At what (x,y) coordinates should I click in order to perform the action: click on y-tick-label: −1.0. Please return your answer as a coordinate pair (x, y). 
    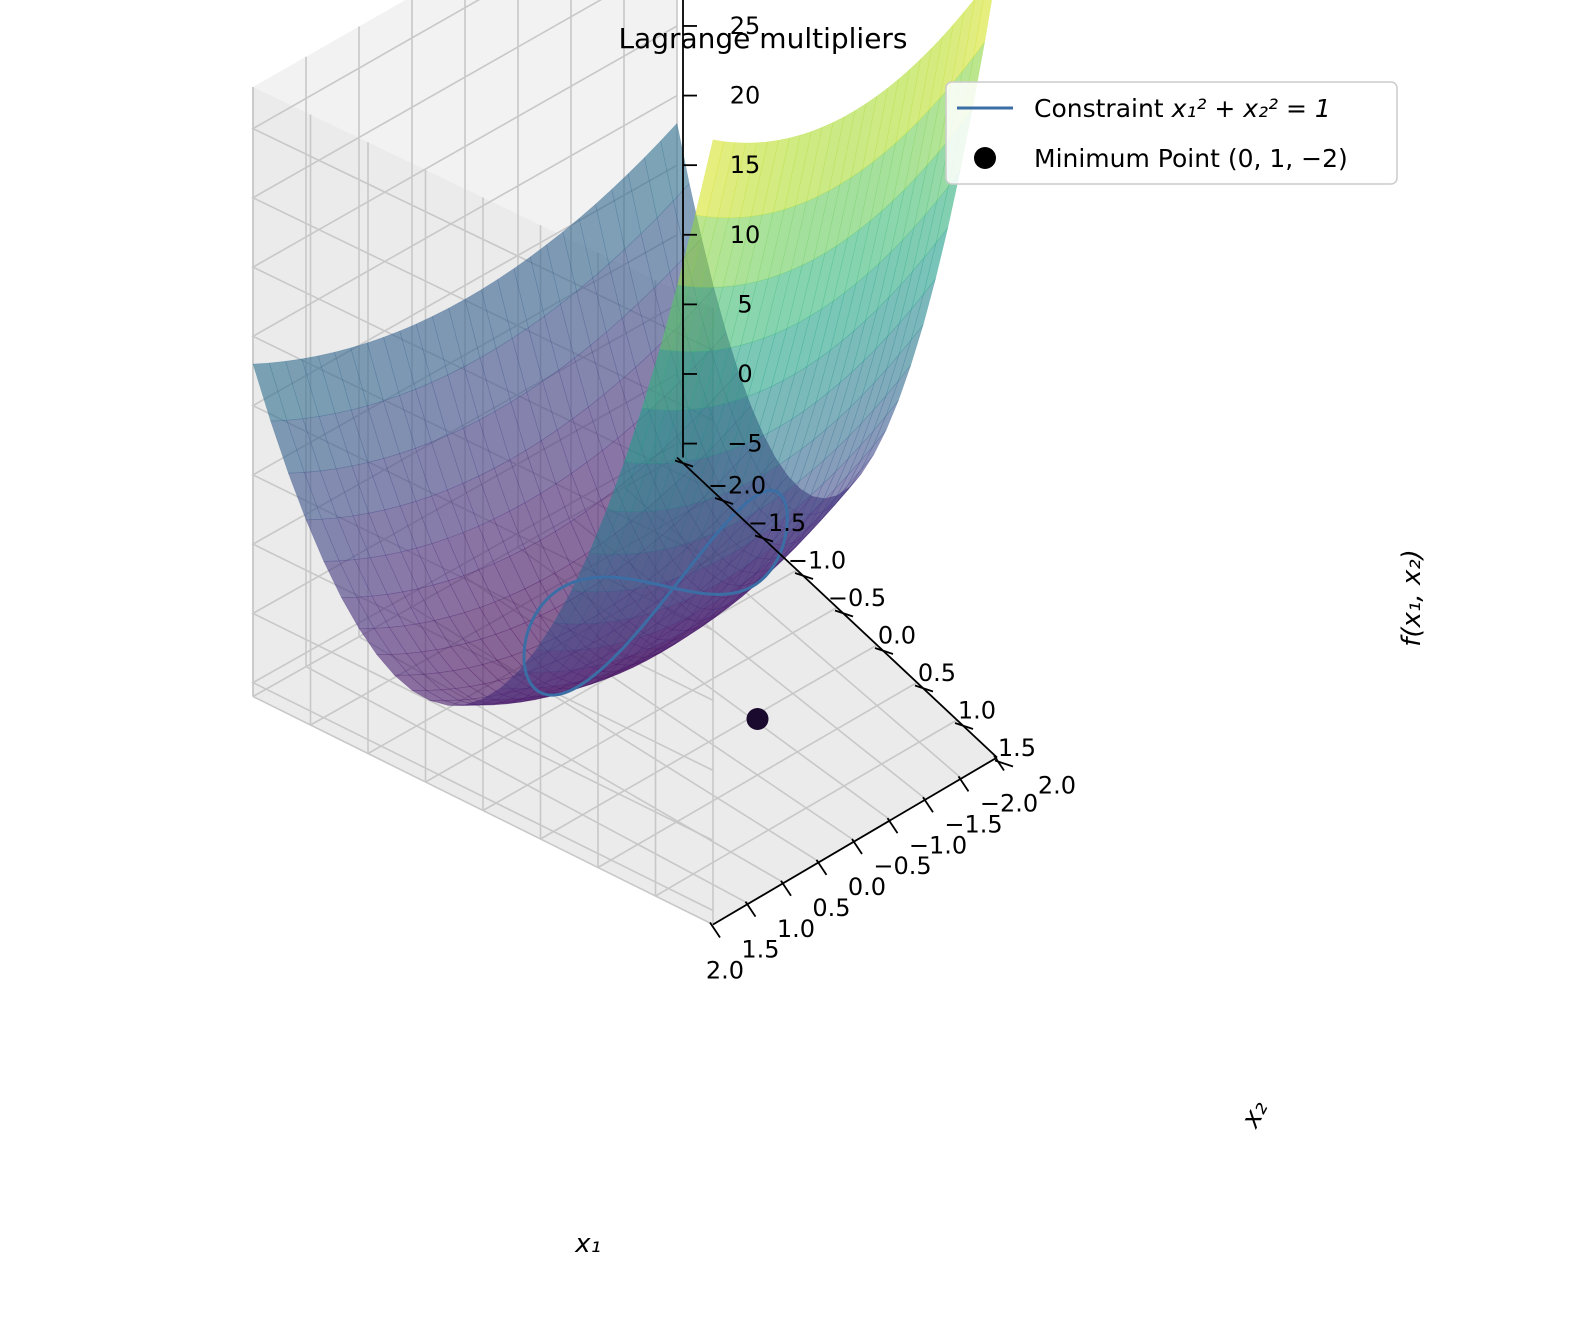
    Looking at the image, I should click on (817, 561).